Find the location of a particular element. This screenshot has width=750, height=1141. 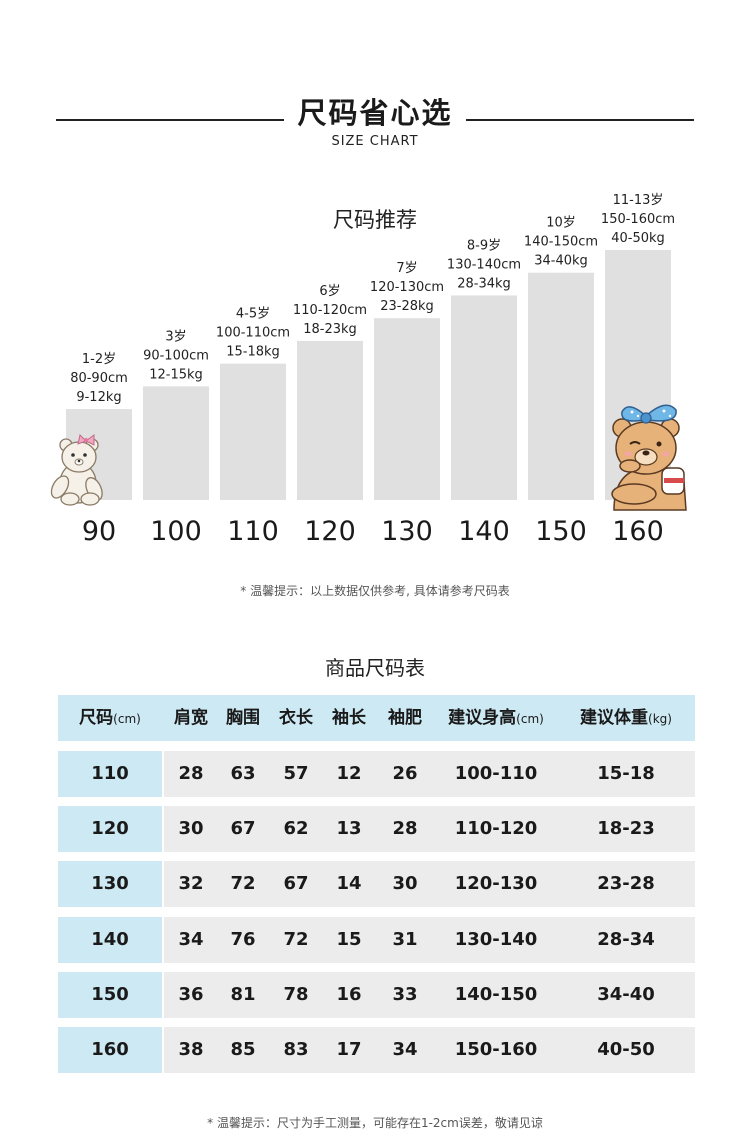

bar-annotation-100-2: 12-15kg is located at coordinates (176, 374).